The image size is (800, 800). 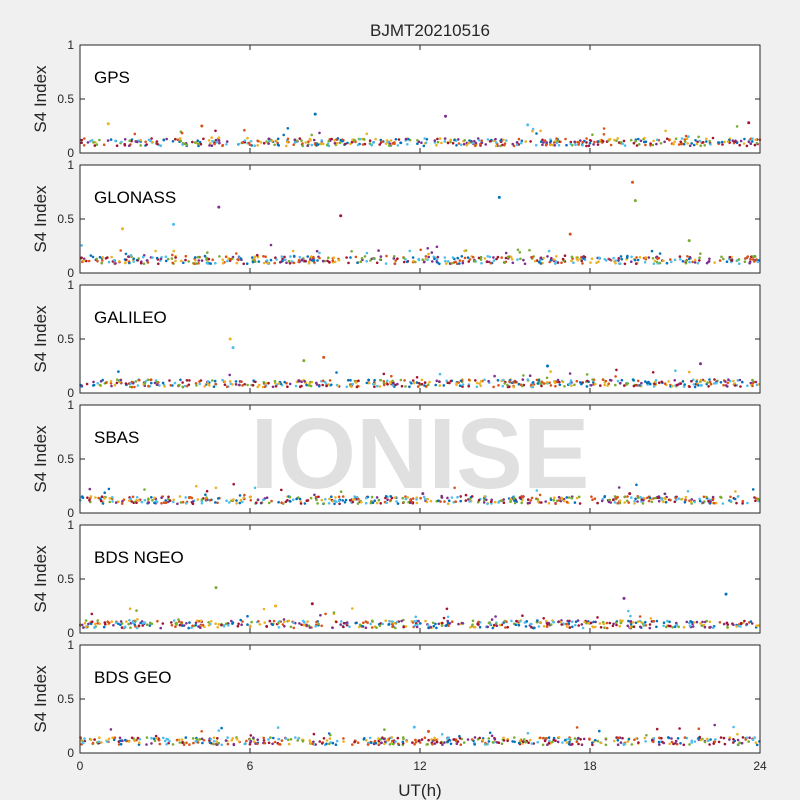 What do you see at coordinates (420, 766) in the screenshot?
I see `x-tick-label: 12` at bounding box center [420, 766].